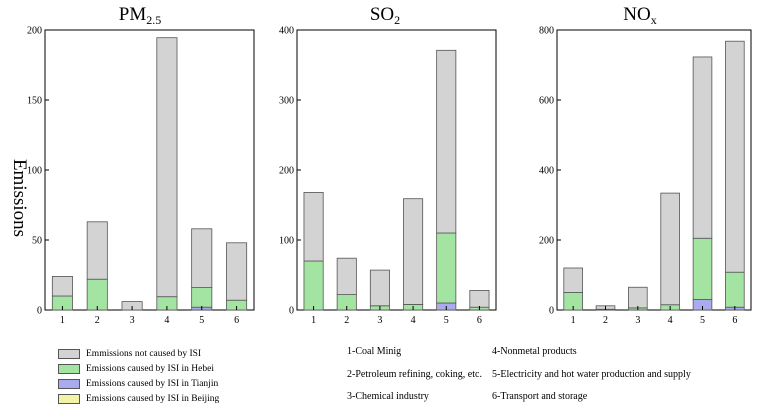 This screenshot has width=758, height=407. What do you see at coordinates (150, 369) in the screenshot?
I see `legend-label: Emissions caused by ISI in Hebei` at bounding box center [150, 369].